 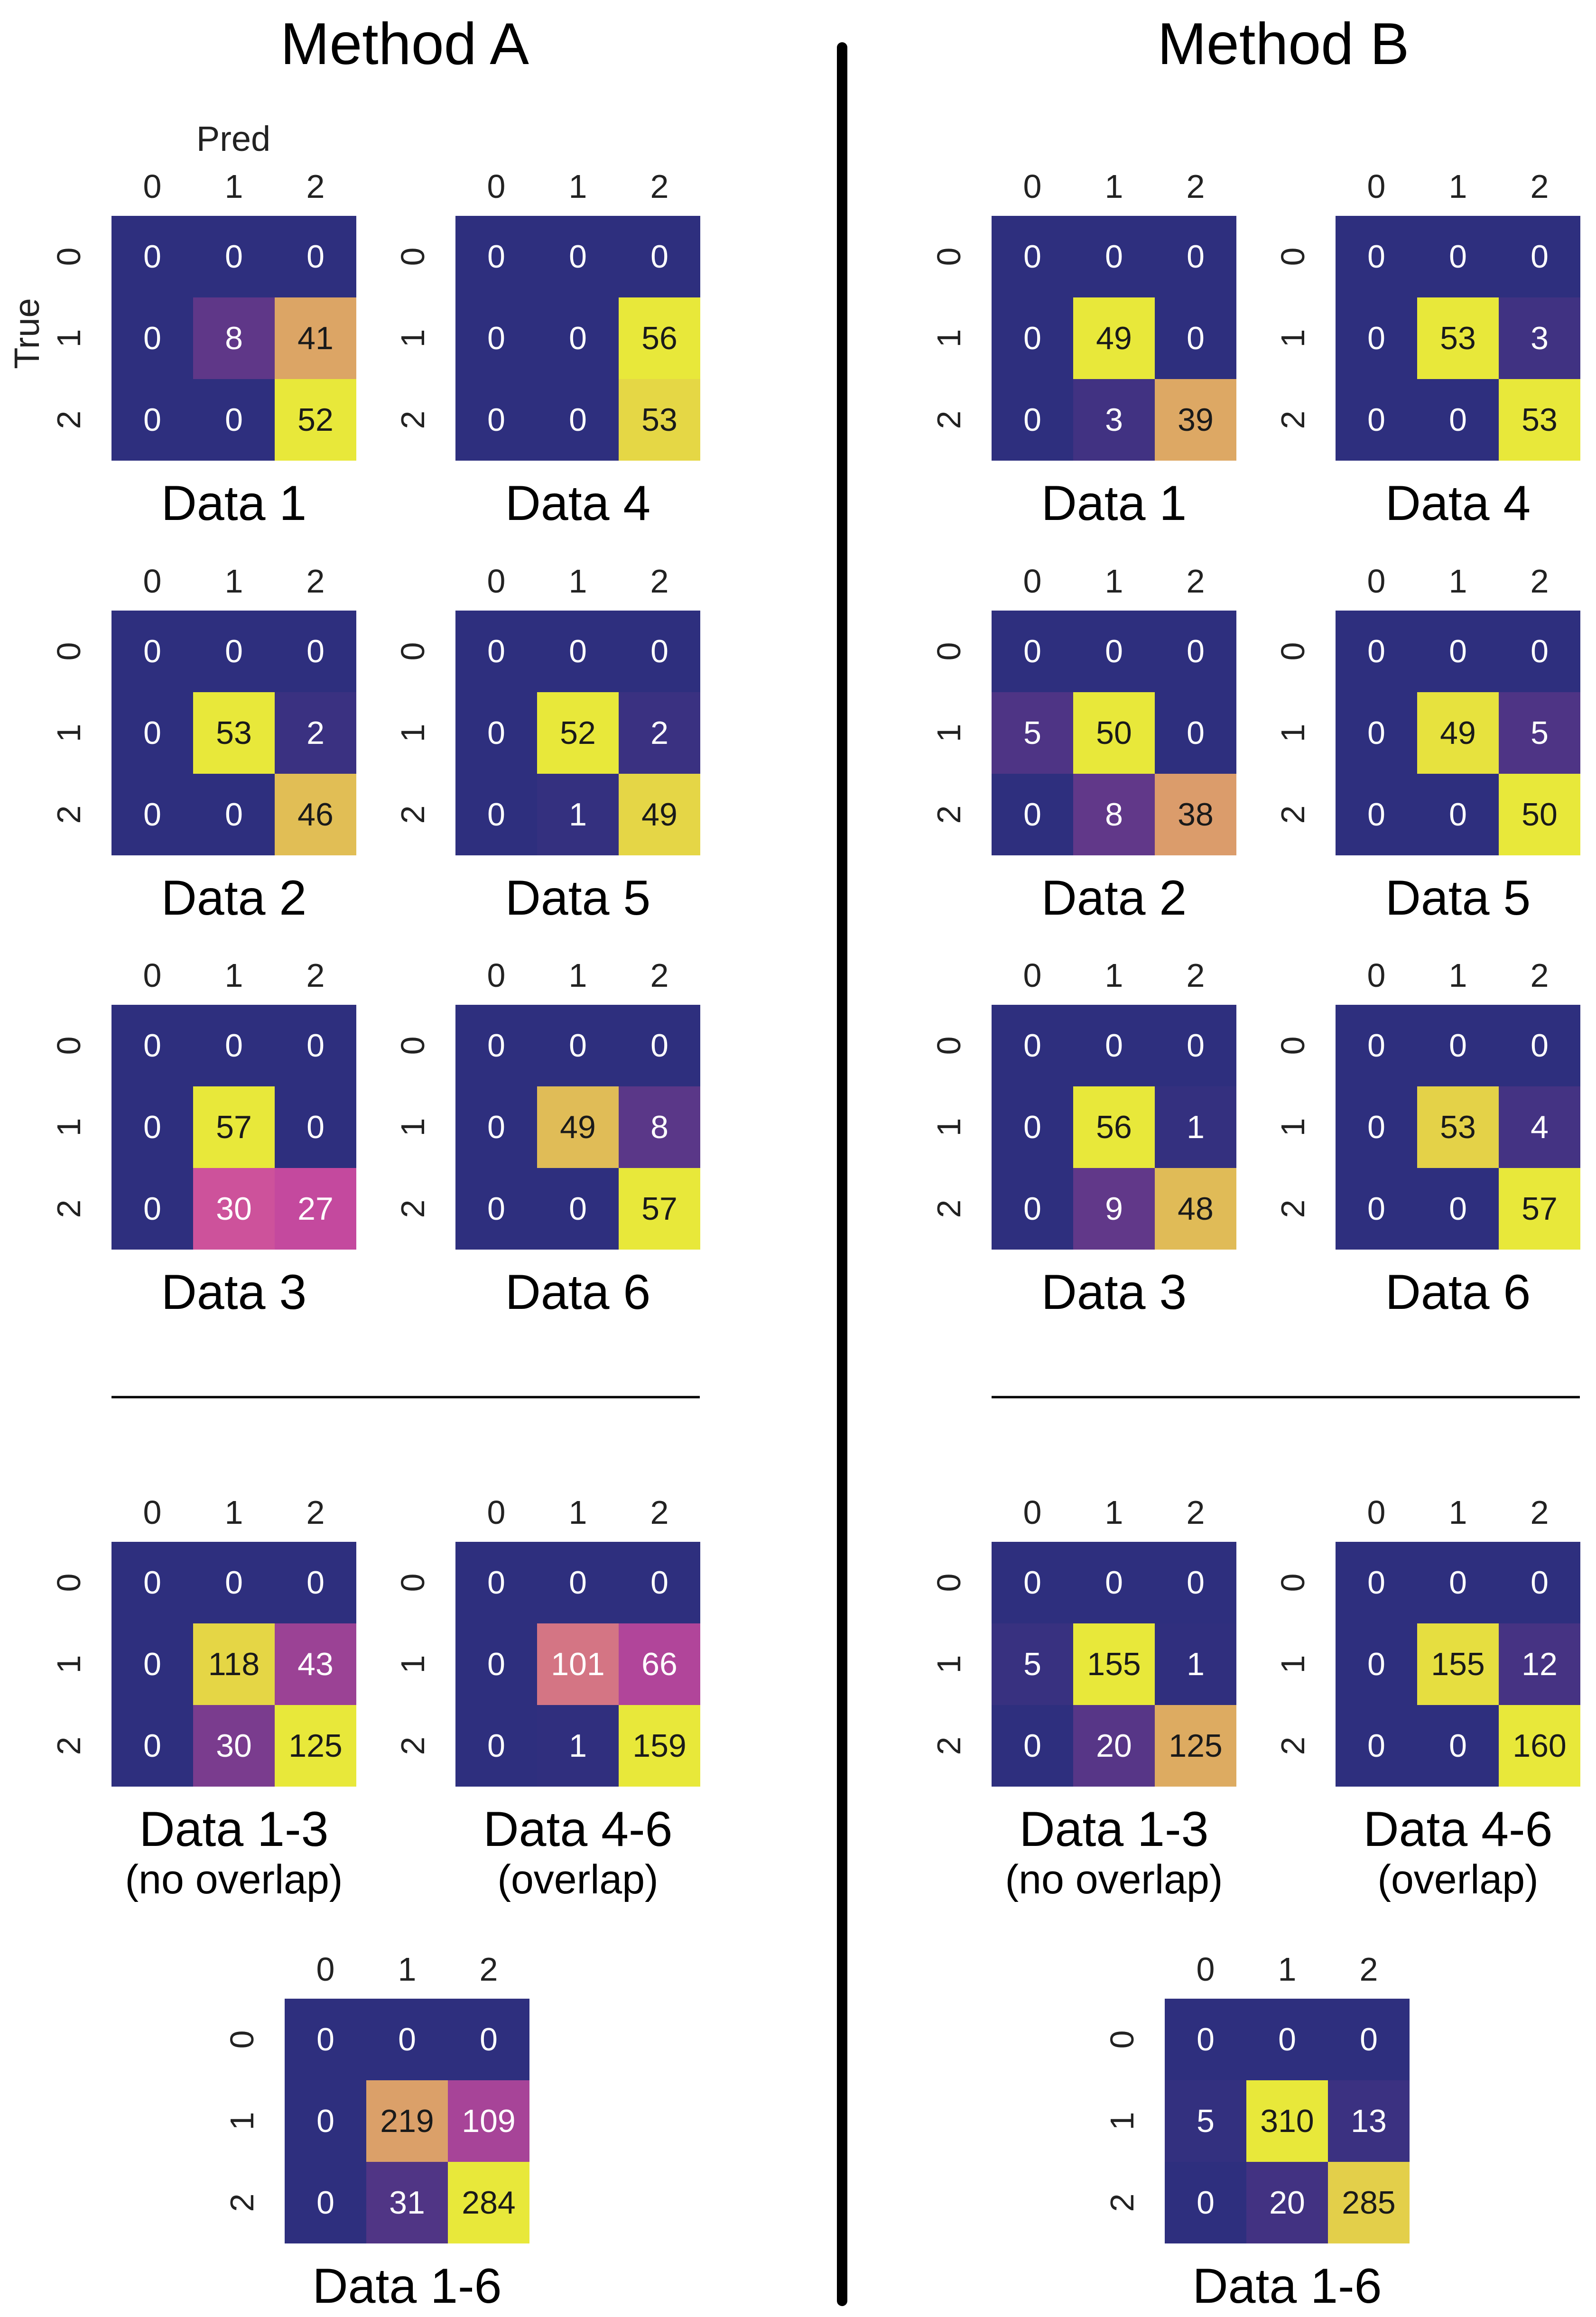 I want to click on cell-value-label: 155, so click(x=1114, y=1664).